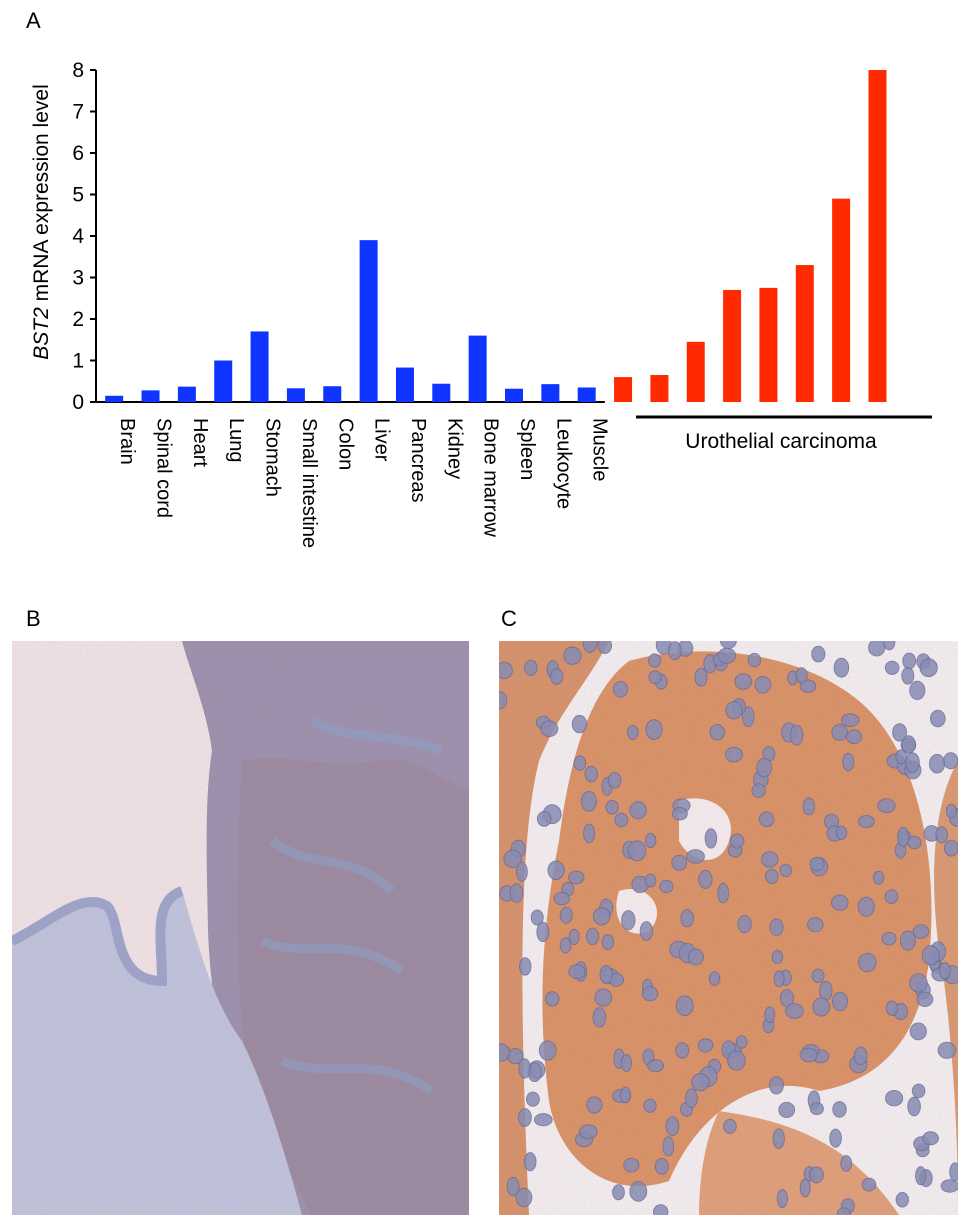  Describe the element at coordinates (236, 440) in the screenshot. I see `x-tick-label: Lung` at that location.